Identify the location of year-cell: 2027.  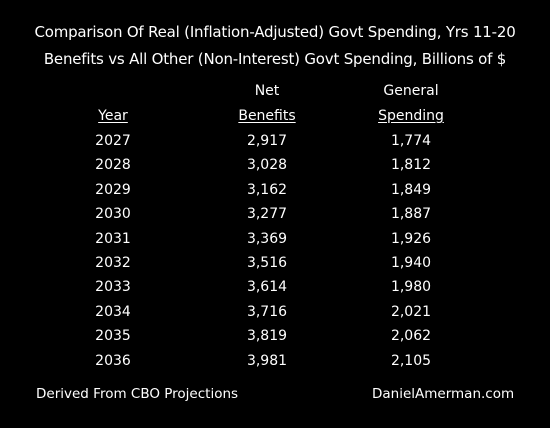
(113, 141).